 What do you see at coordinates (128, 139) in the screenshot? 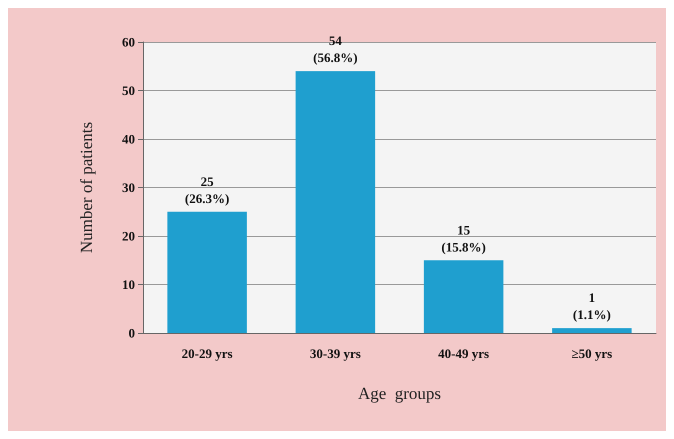
I see `y-tick-label: 40` at bounding box center [128, 139].